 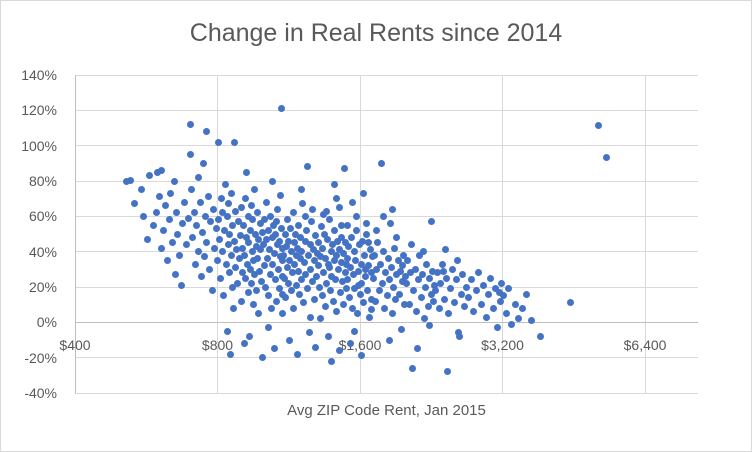 I want to click on y-tick-label: -40%, so click(x=40, y=393).